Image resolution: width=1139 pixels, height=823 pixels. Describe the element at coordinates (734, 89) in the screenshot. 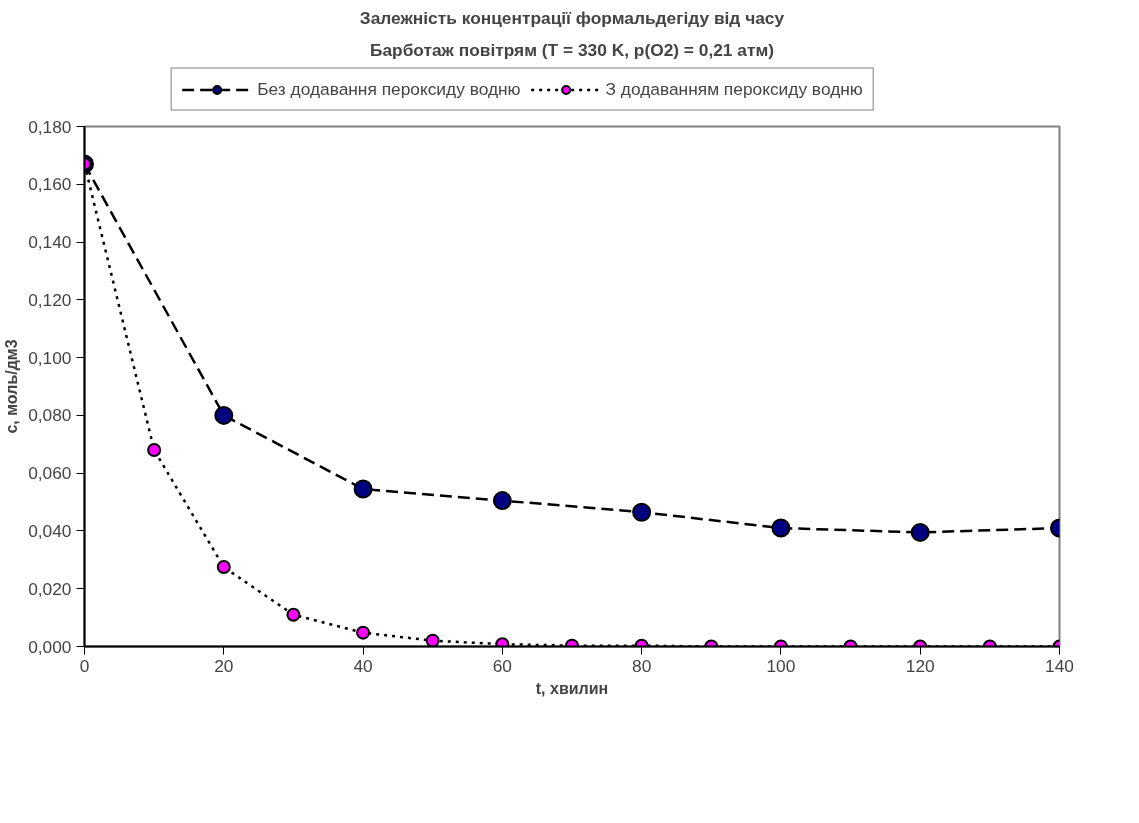

I see `legend-label: З додаванням пероксиду водню` at that location.